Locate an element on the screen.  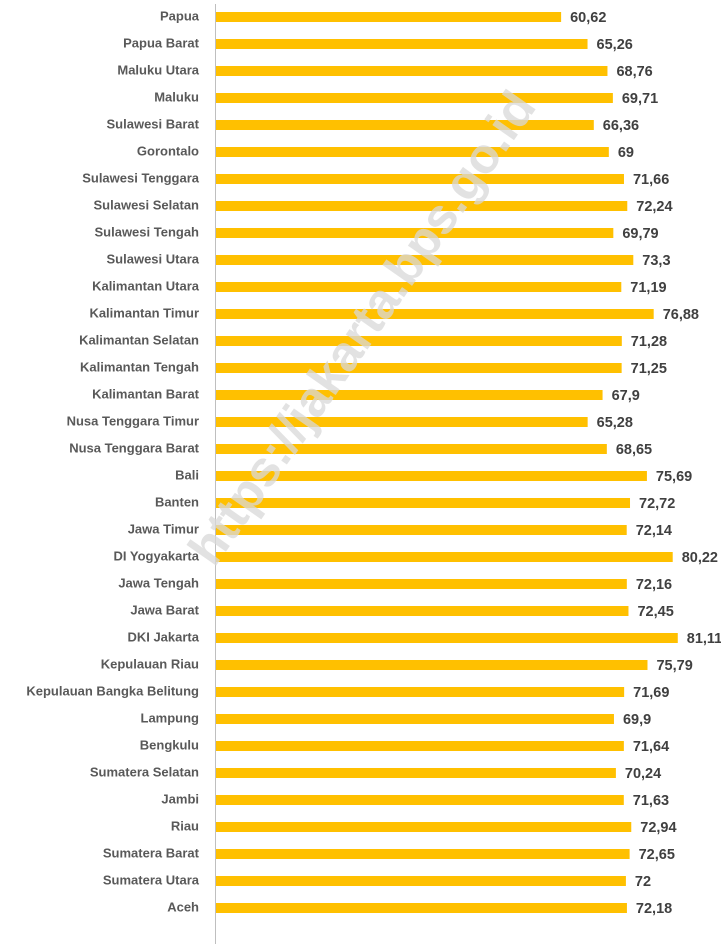
value-label: 67,9 is located at coordinates (626, 396).